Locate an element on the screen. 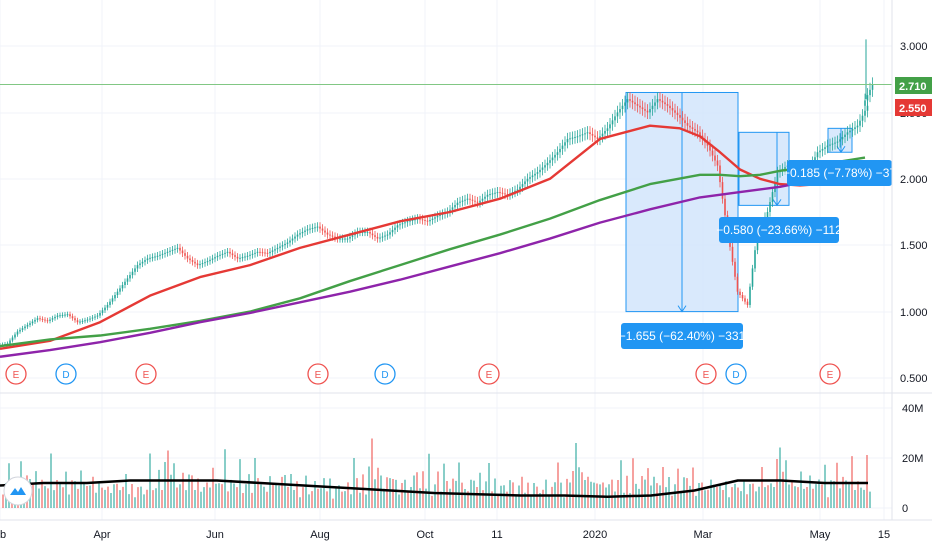  measure-label-text: −0.185 (−7.78%) −37 is located at coordinates (839, 173).